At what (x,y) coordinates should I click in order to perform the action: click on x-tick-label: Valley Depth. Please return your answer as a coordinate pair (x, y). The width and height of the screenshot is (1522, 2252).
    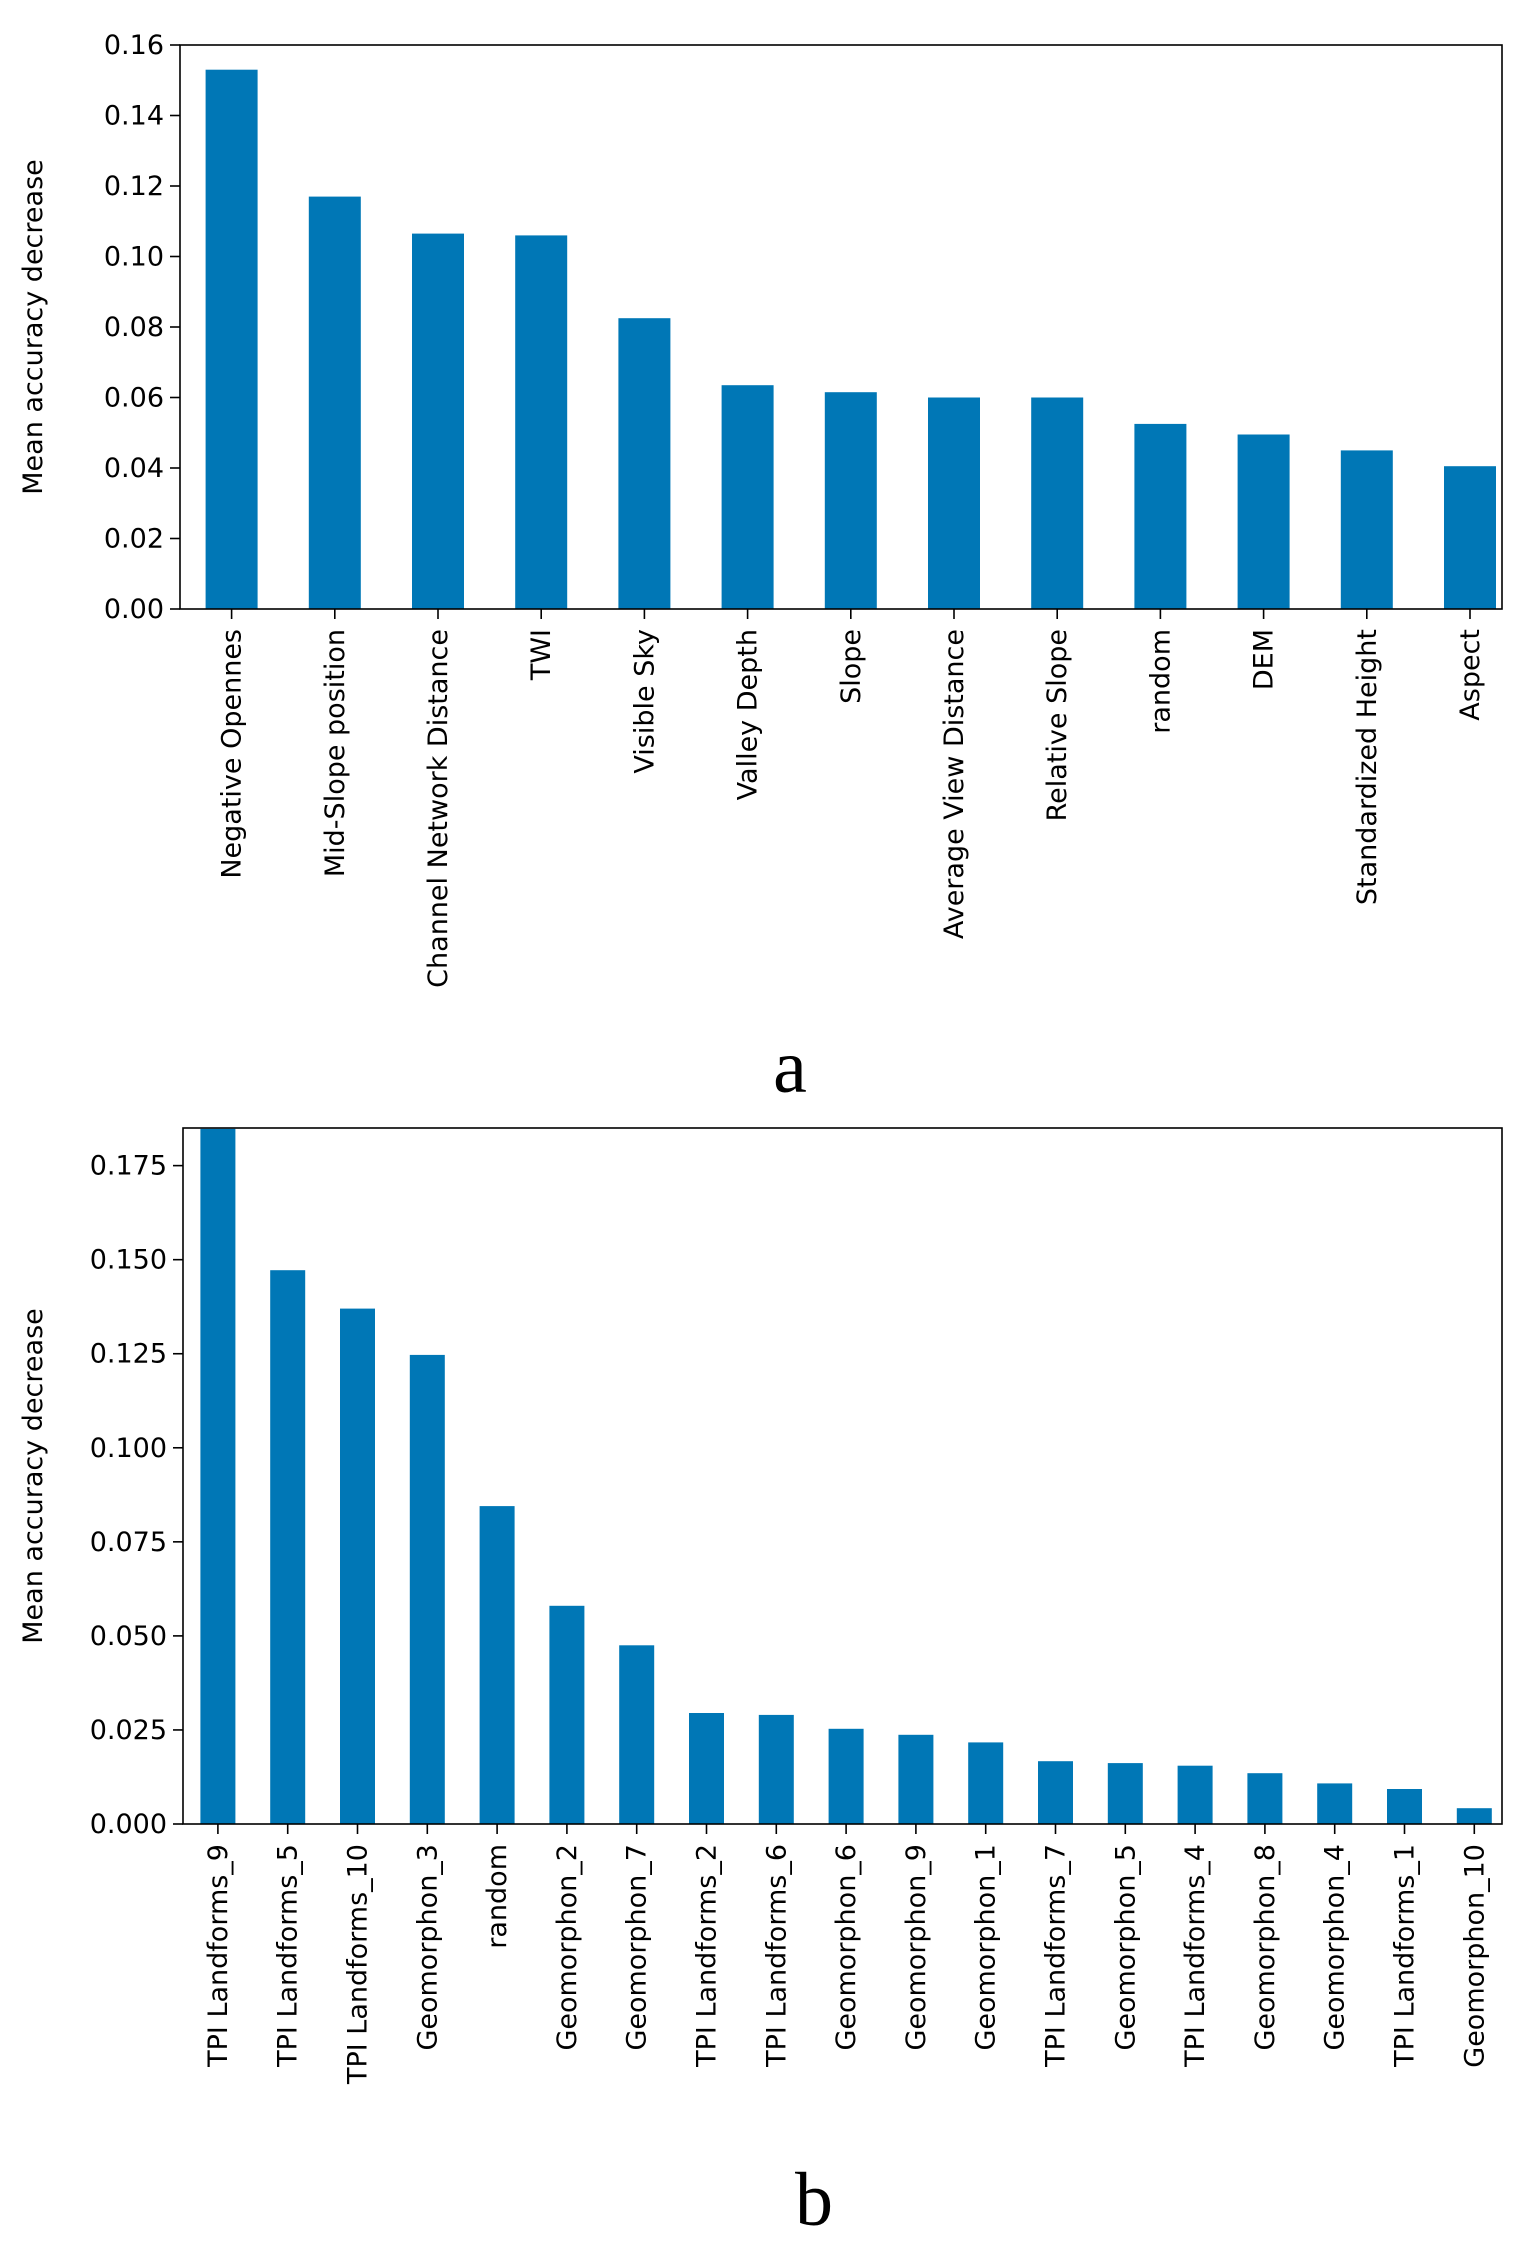
    Looking at the image, I should click on (748, 714).